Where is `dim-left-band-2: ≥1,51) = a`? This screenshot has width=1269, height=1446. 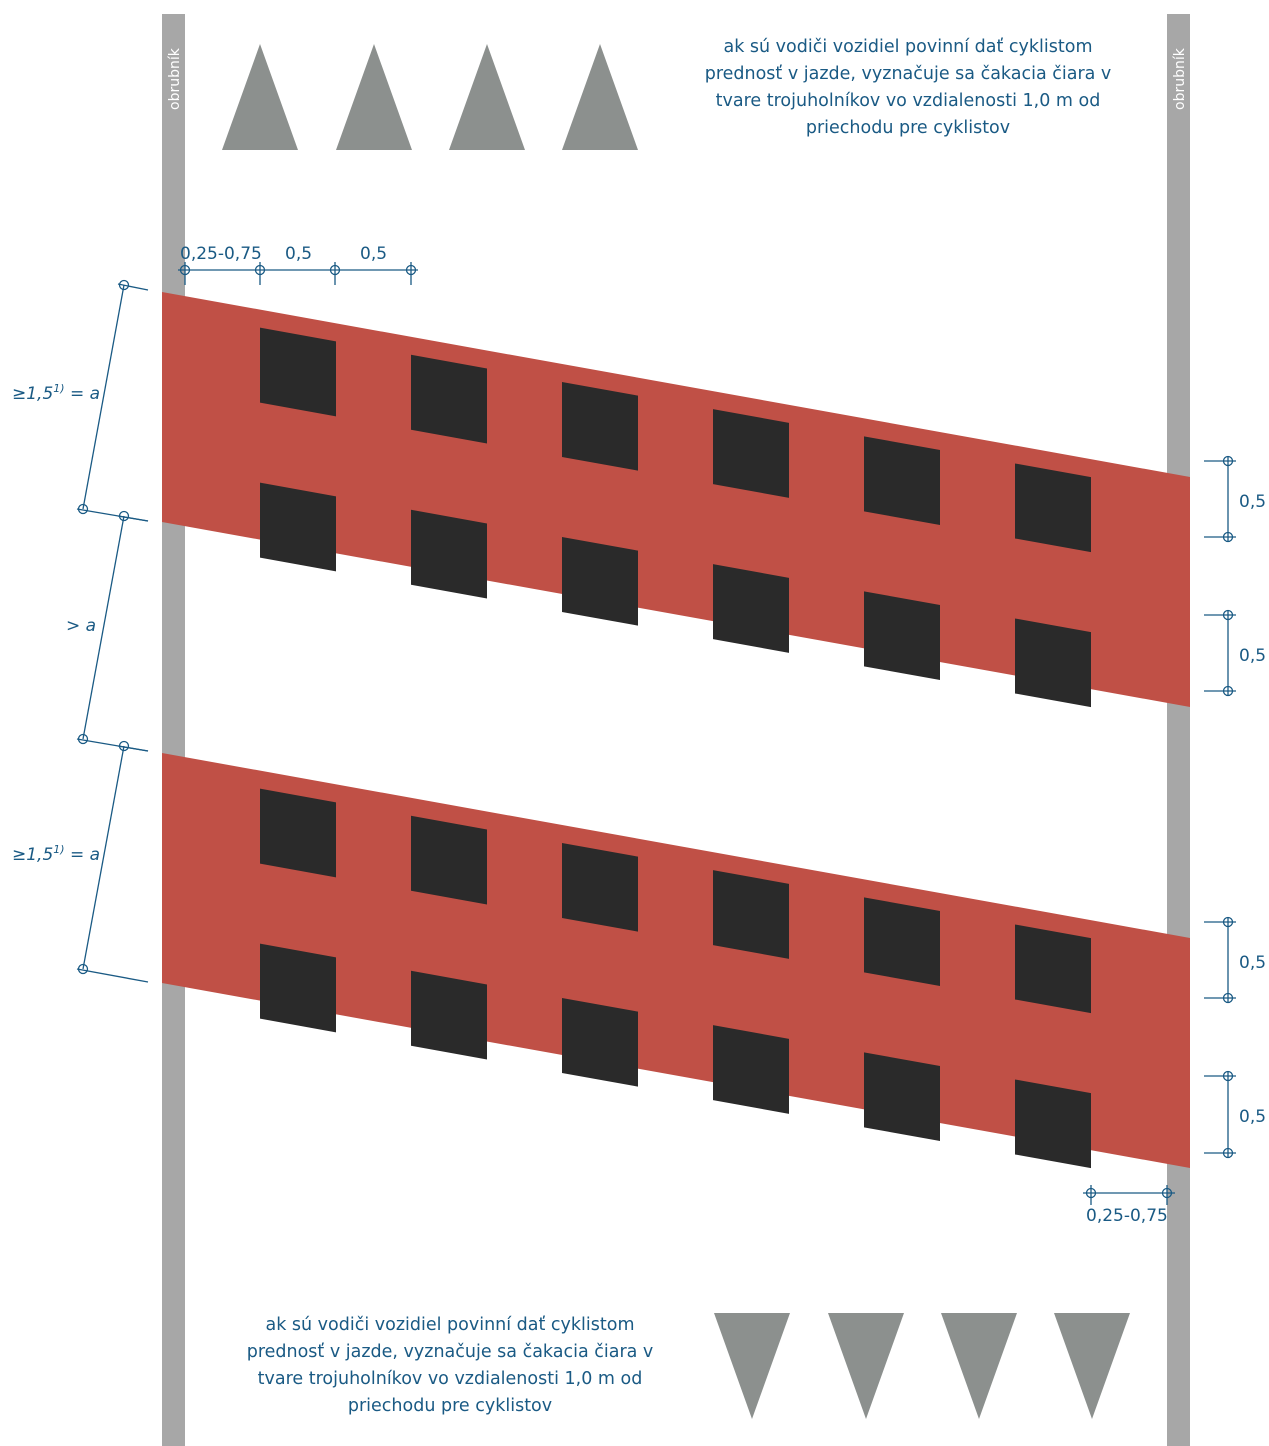 dim-left-band-2: ≥1,51) = a is located at coordinates (56, 854).